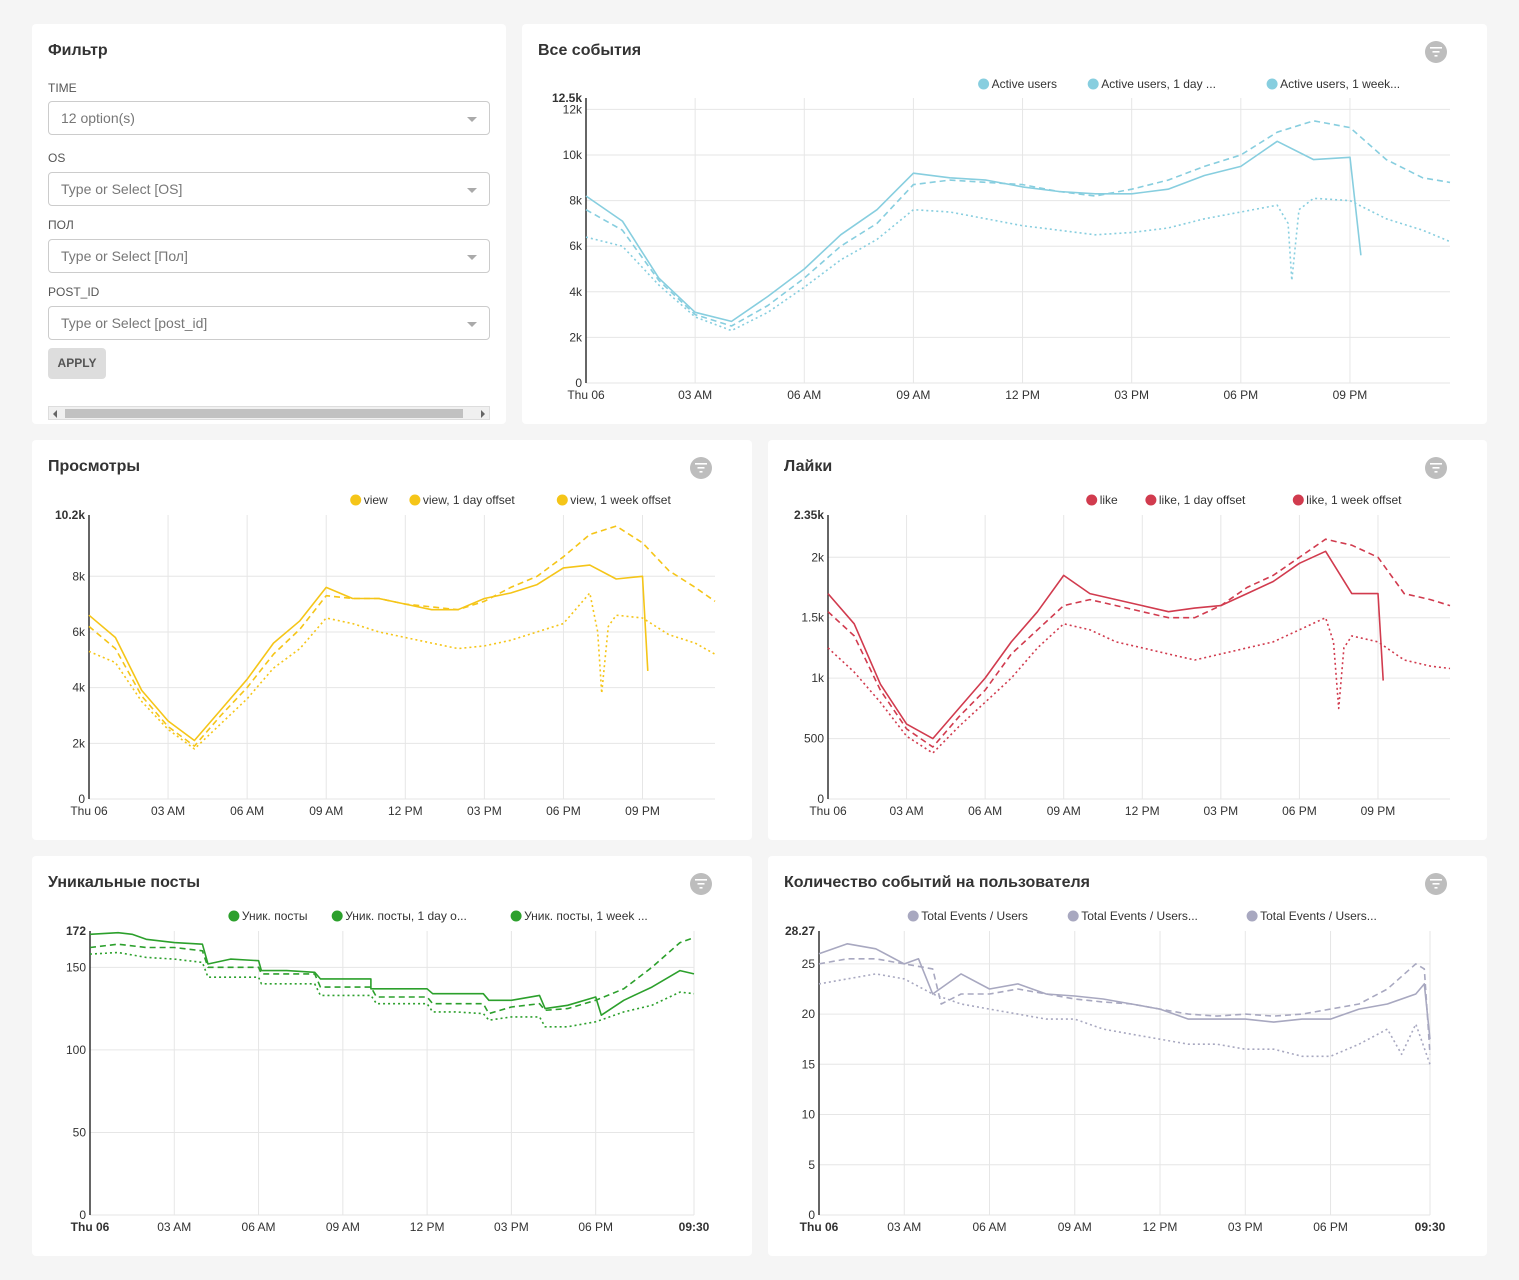  What do you see at coordinates (124, 256) in the screenshot?
I see `sex-placeholder: Type or Select [Пол]` at bounding box center [124, 256].